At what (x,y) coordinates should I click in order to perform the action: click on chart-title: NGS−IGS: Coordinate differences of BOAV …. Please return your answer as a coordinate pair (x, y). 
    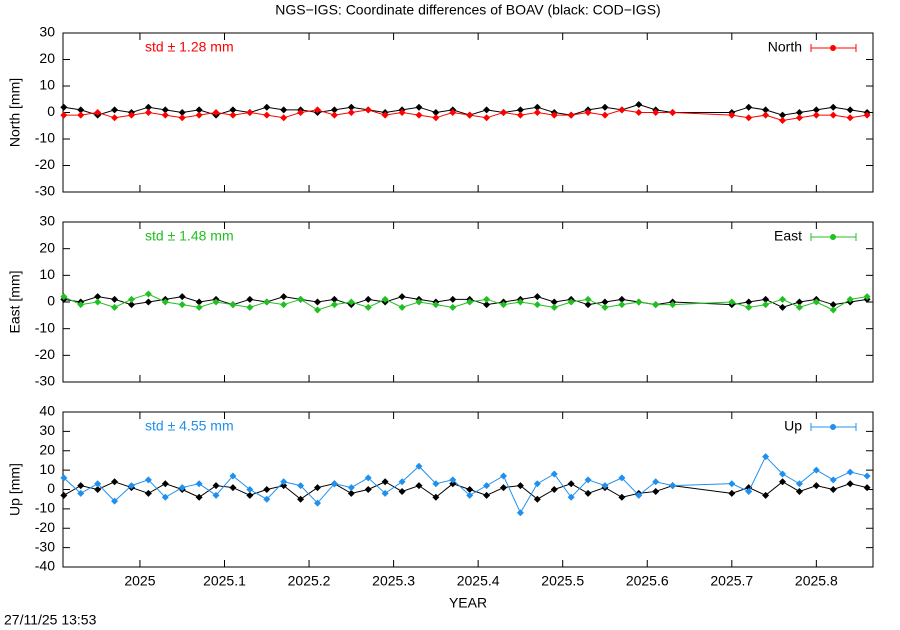
    Looking at the image, I should click on (467, 10).